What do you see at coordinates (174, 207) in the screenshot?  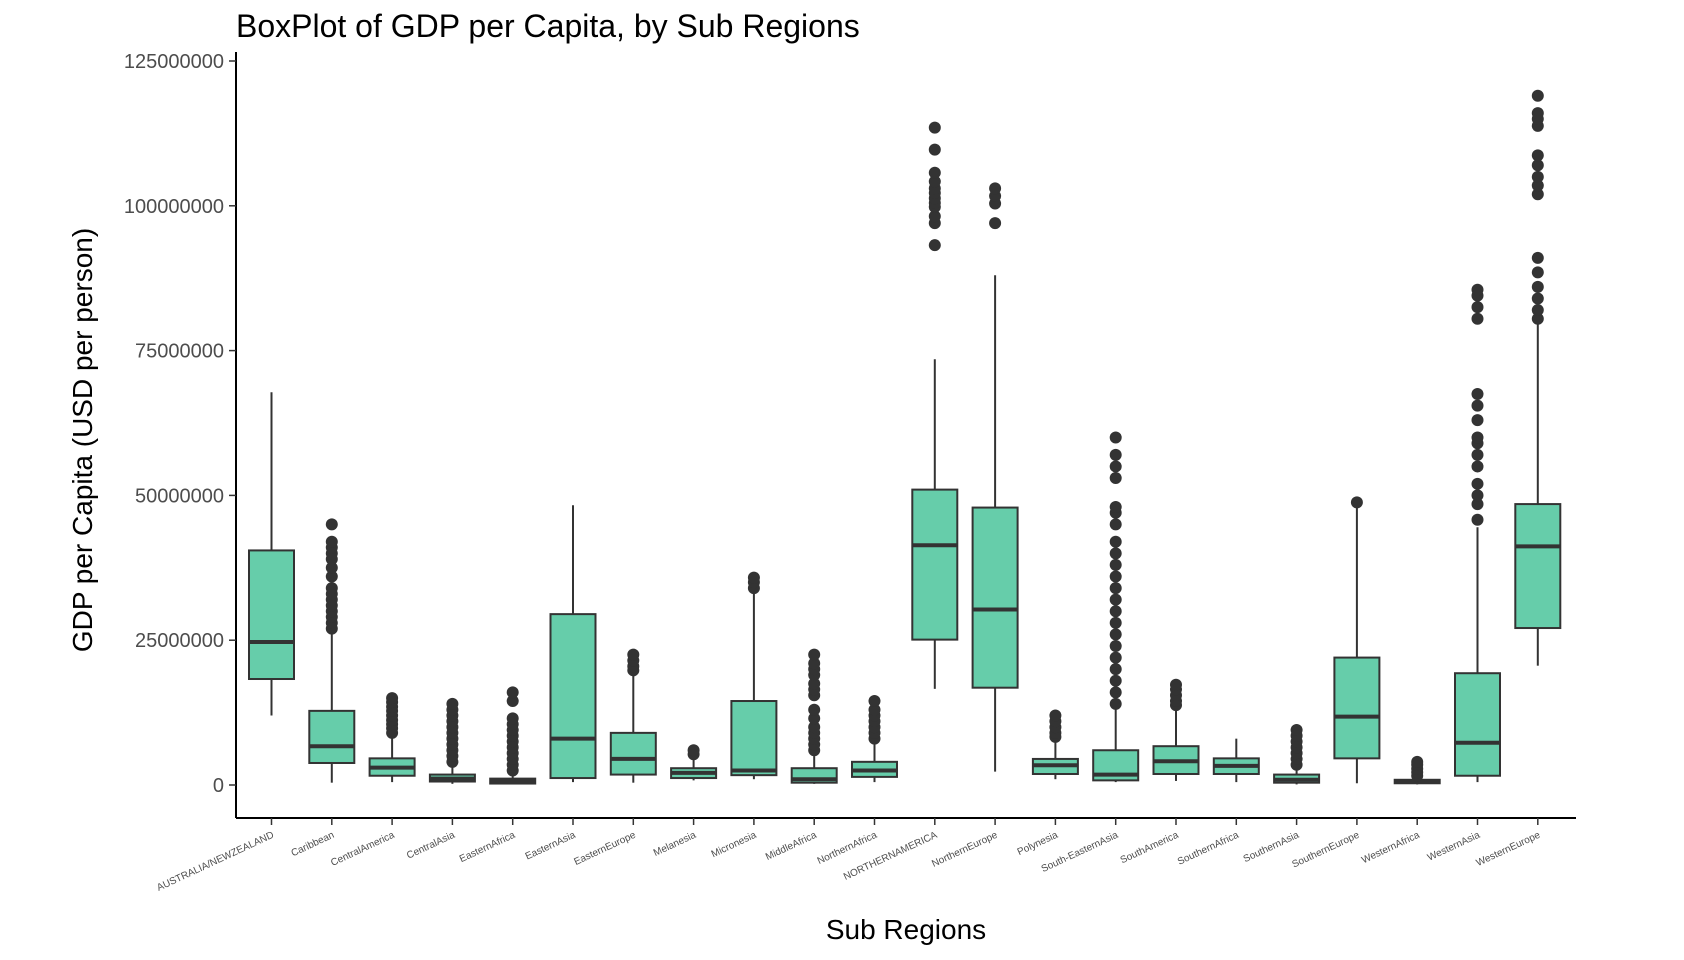 I see `y-tick-label: 100000000` at bounding box center [174, 207].